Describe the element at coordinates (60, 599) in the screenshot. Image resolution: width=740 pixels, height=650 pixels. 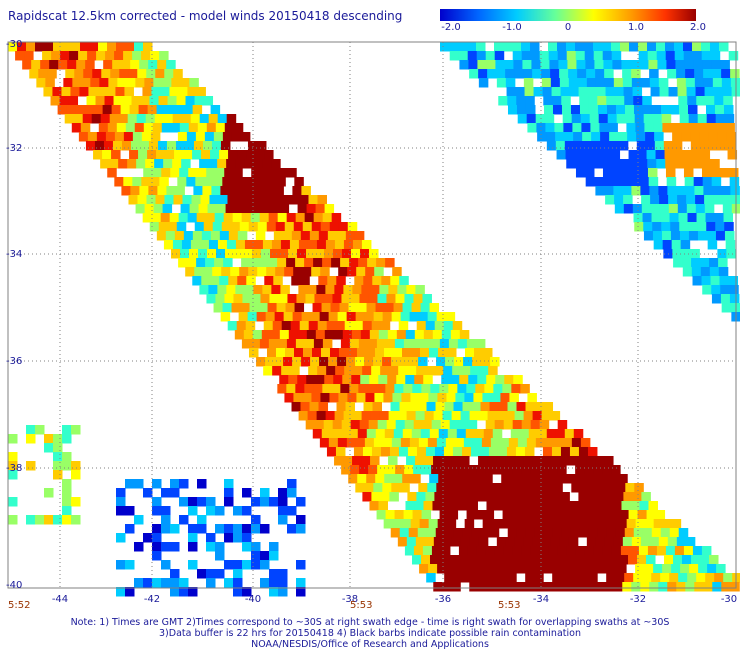
I see `lon-label: -44` at that location.